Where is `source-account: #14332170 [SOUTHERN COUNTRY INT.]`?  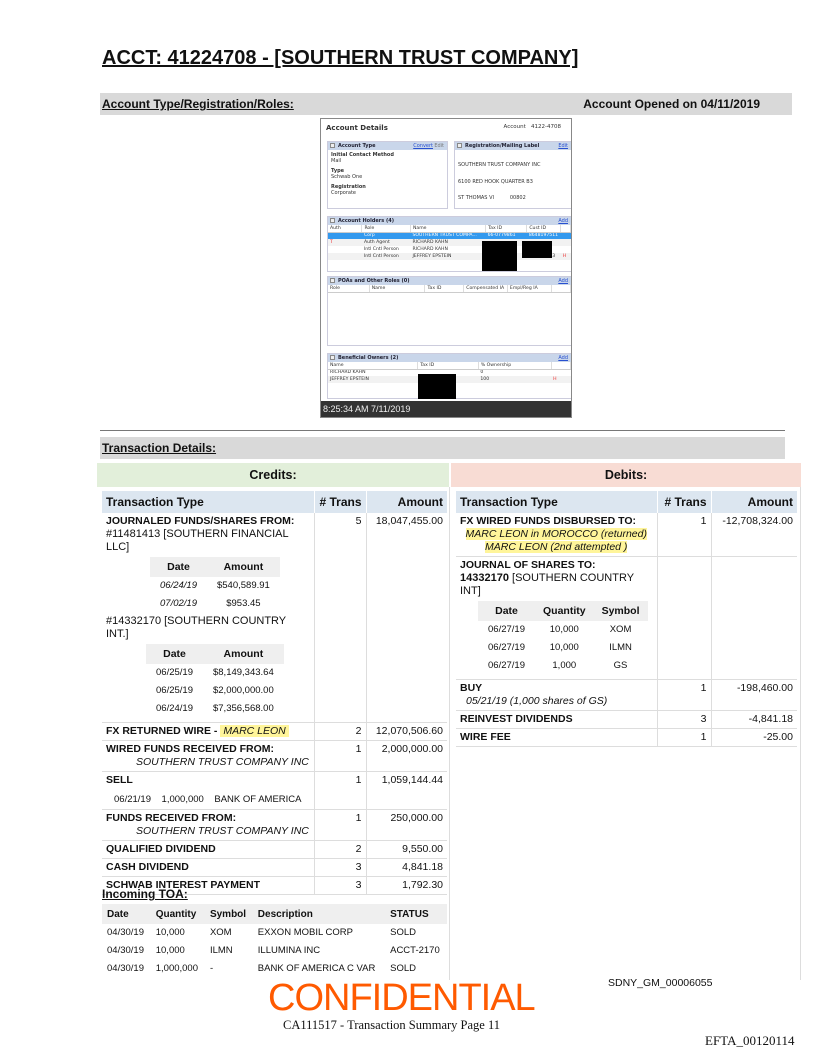 source-account: #14332170 [SOUTHERN COUNTRY INT.] is located at coordinates (196, 627).